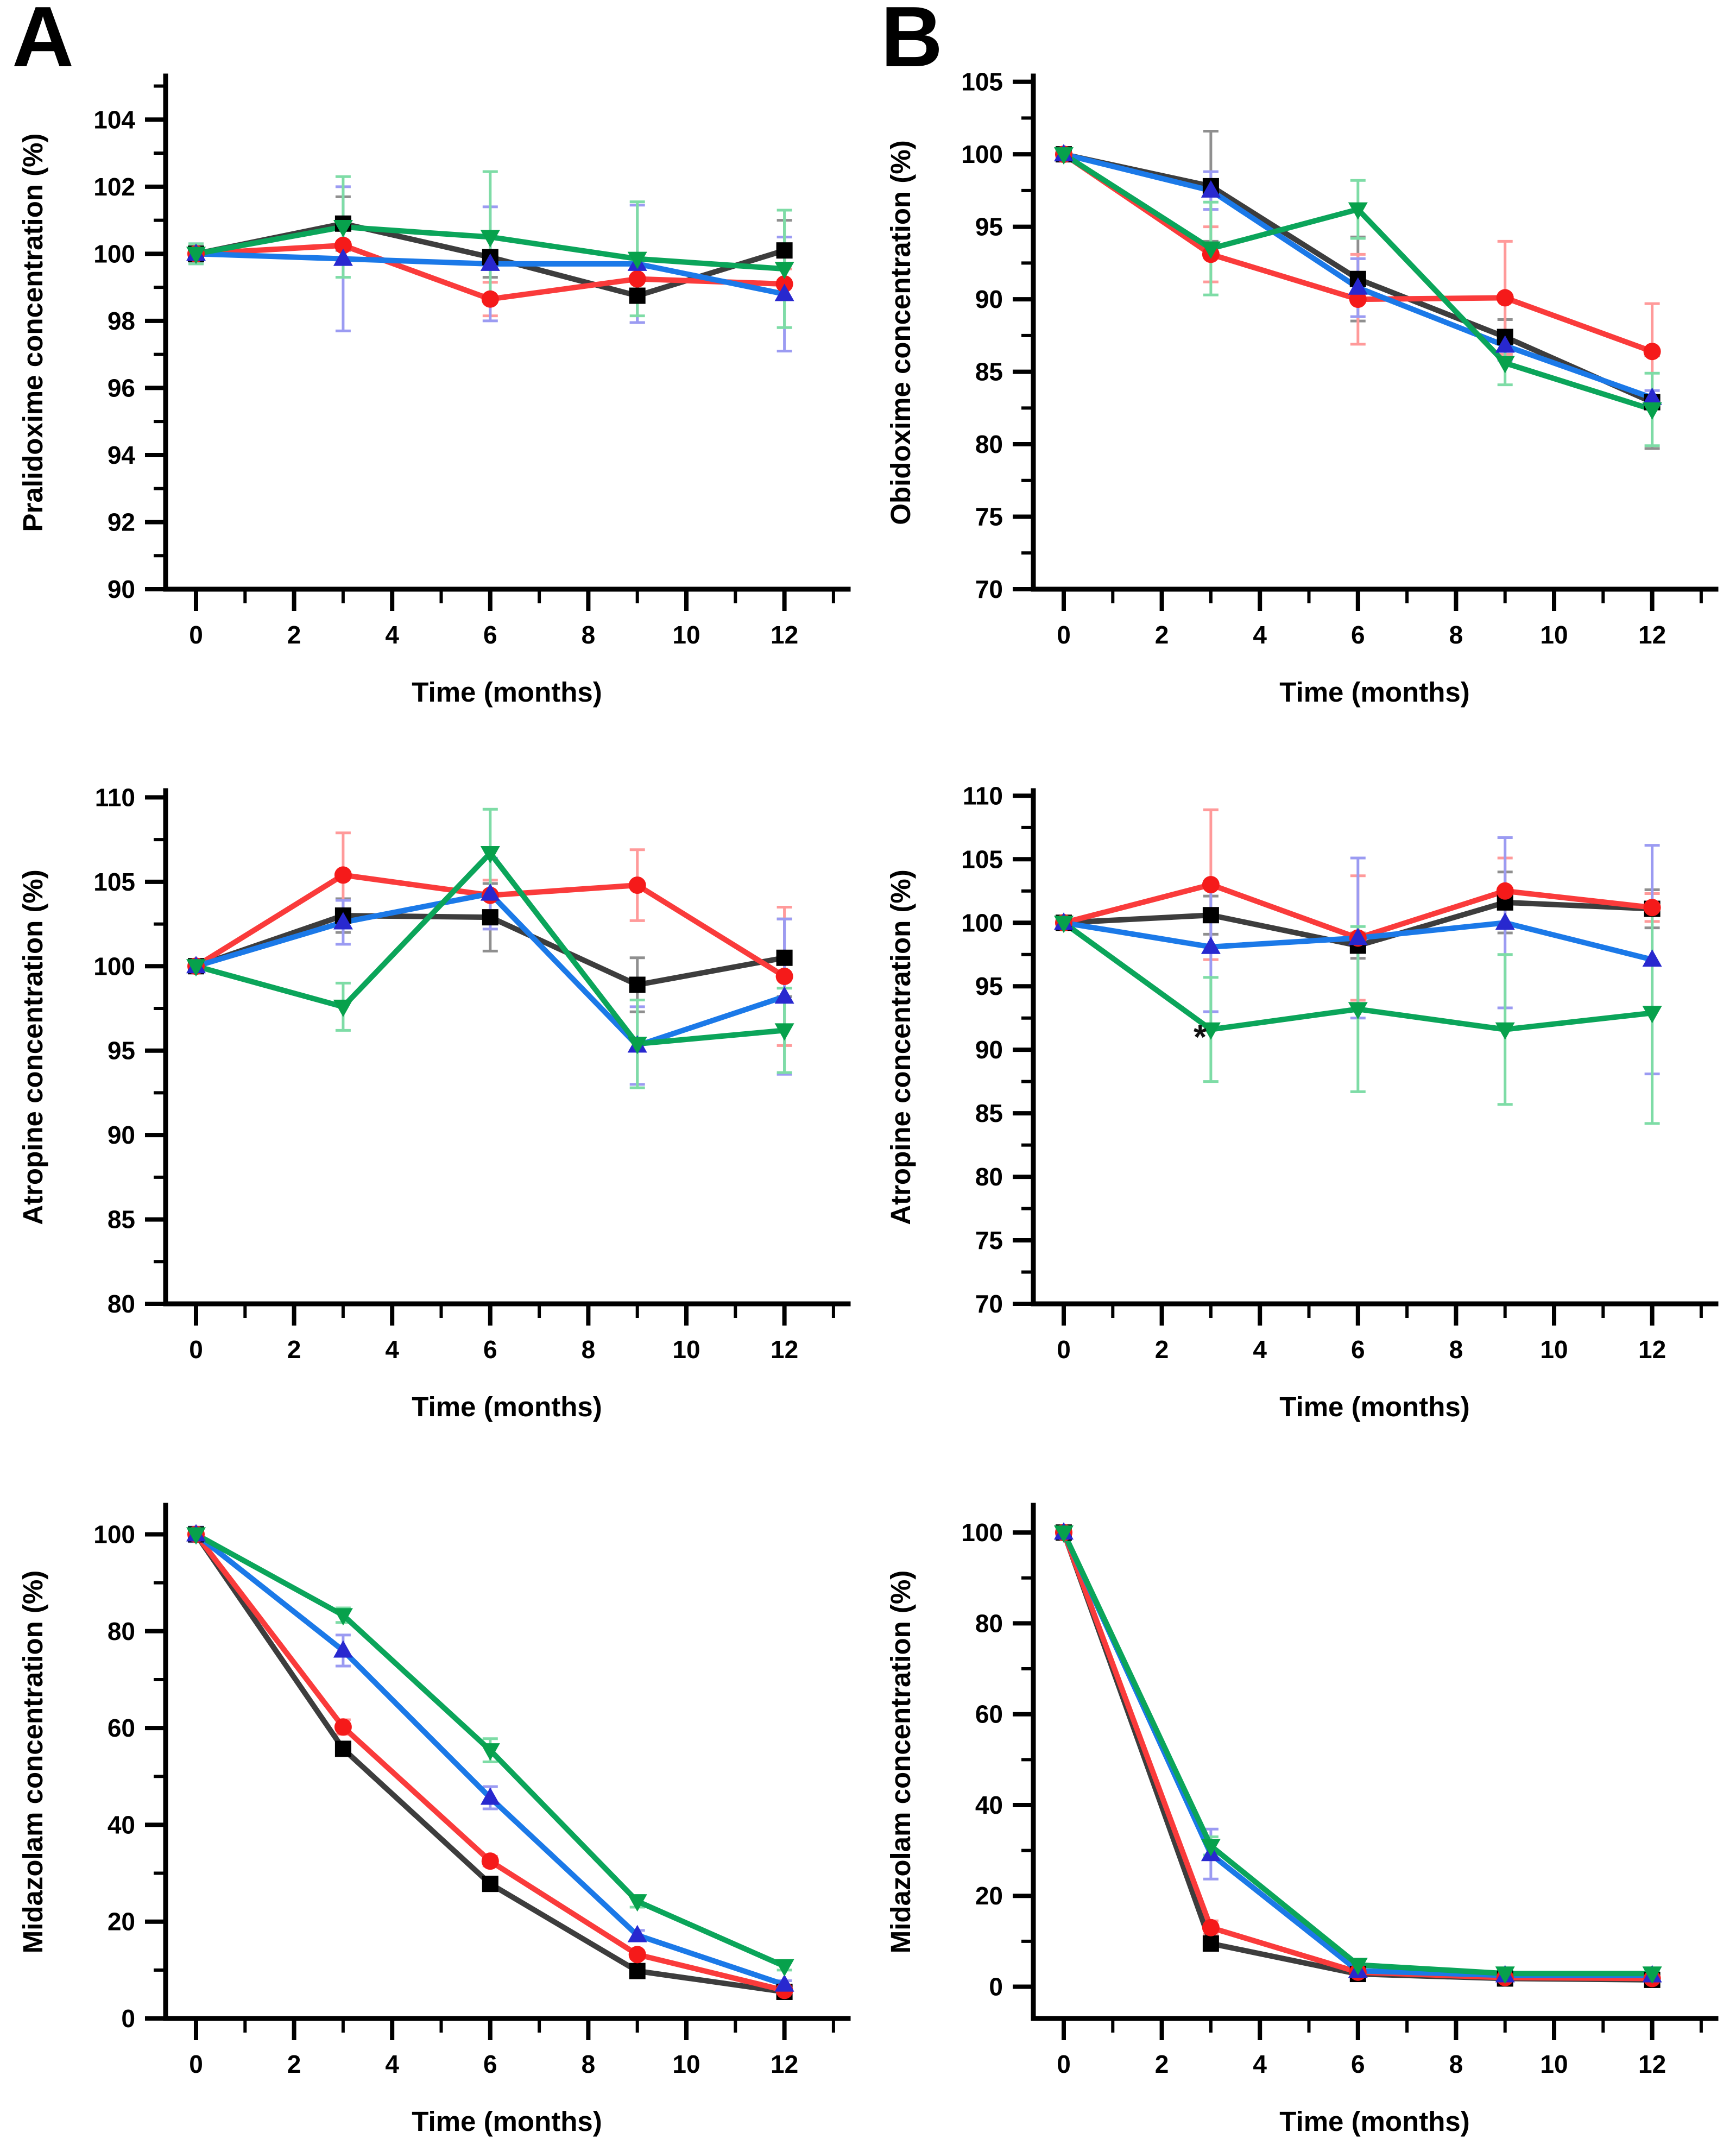 The height and width of the screenshot is (2145, 1736). Describe the element at coordinates (989, 1896) in the screenshot. I see `y-tick-label: 20` at that location.